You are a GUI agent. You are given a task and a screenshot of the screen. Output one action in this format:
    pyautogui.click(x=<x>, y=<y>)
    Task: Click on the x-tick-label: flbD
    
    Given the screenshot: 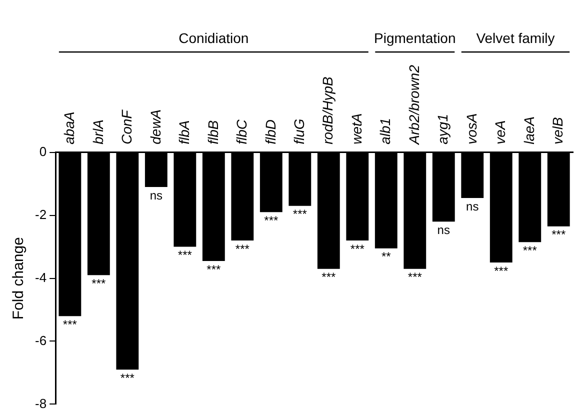 What is the action you would take?
    pyautogui.click(x=270, y=131)
    